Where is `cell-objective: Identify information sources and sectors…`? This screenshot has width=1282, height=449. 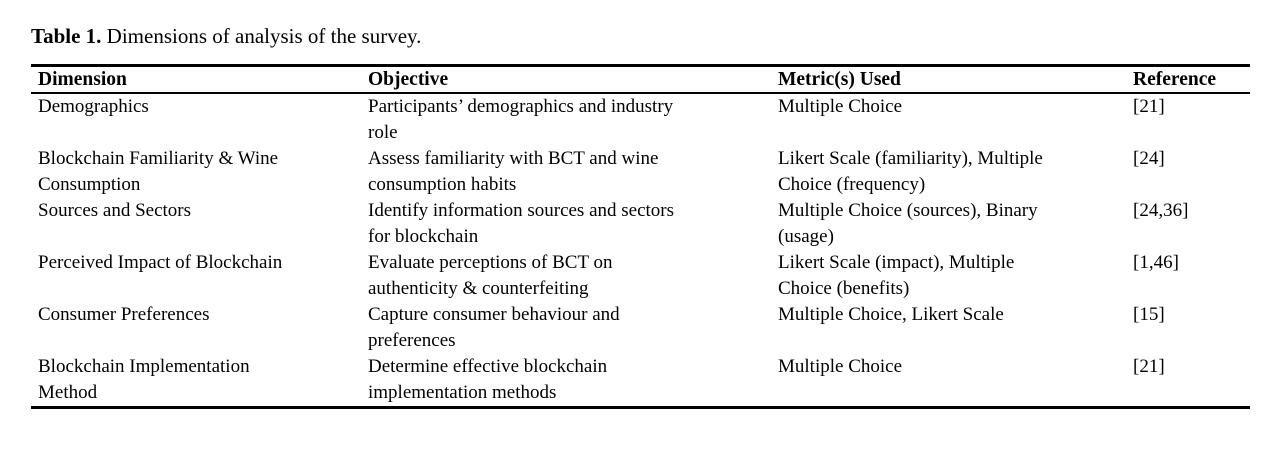
cell-objective: Identify information sources and sectors… is located at coordinates (521, 223).